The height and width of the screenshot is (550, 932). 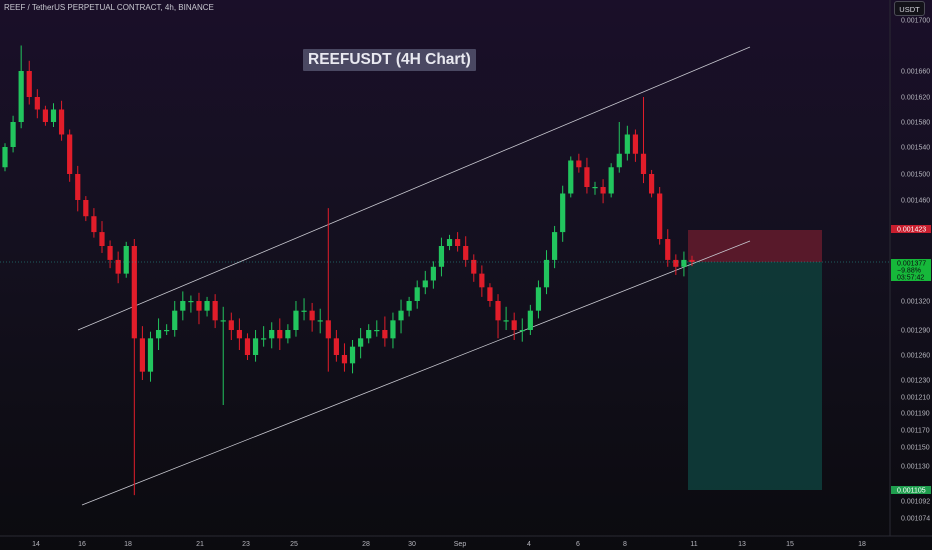 What do you see at coordinates (693, 544) in the screenshot?
I see `x-tick-label: 11` at bounding box center [693, 544].